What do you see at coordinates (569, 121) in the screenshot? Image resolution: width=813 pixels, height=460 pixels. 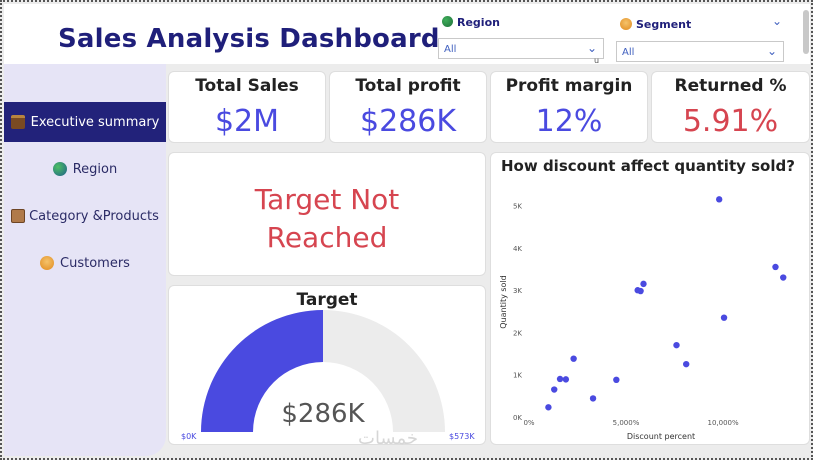 I see `kpi-value: 12%` at bounding box center [569, 121].